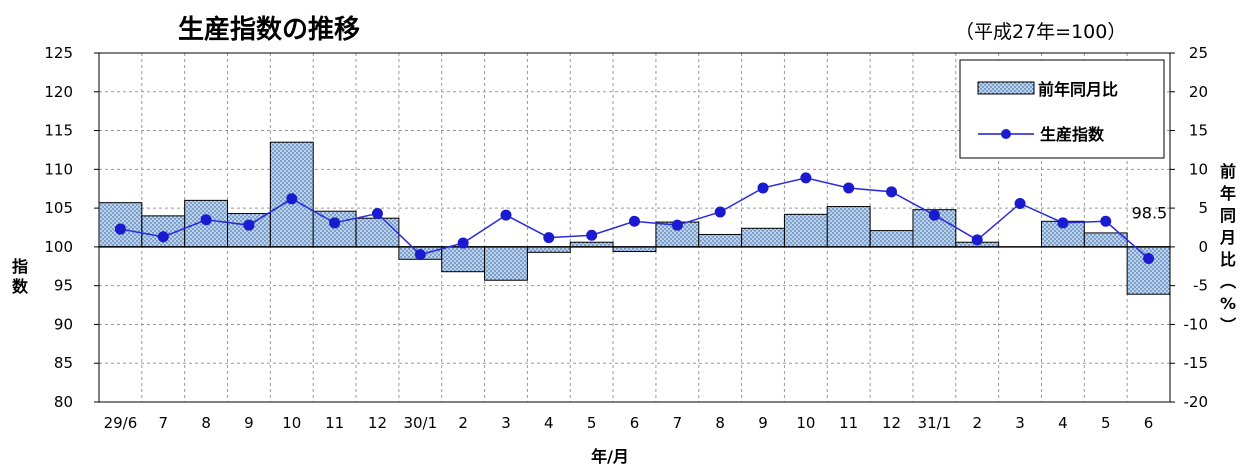 Image resolution: width=1242 pixels, height=470 pixels. I want to click on right-tick-label: -5, so click(1200, 286).